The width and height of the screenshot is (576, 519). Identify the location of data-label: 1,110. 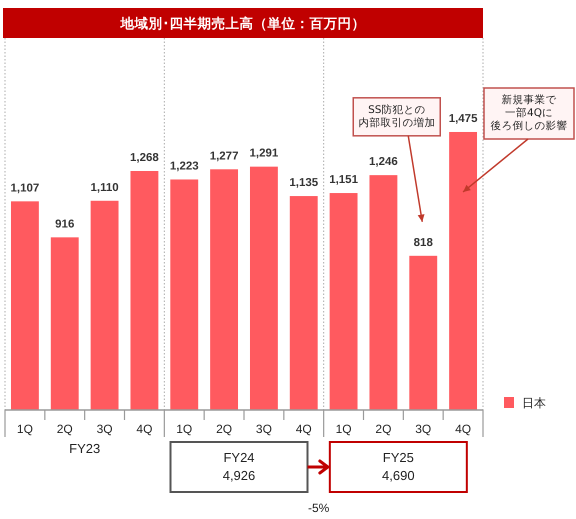
(104, 188).